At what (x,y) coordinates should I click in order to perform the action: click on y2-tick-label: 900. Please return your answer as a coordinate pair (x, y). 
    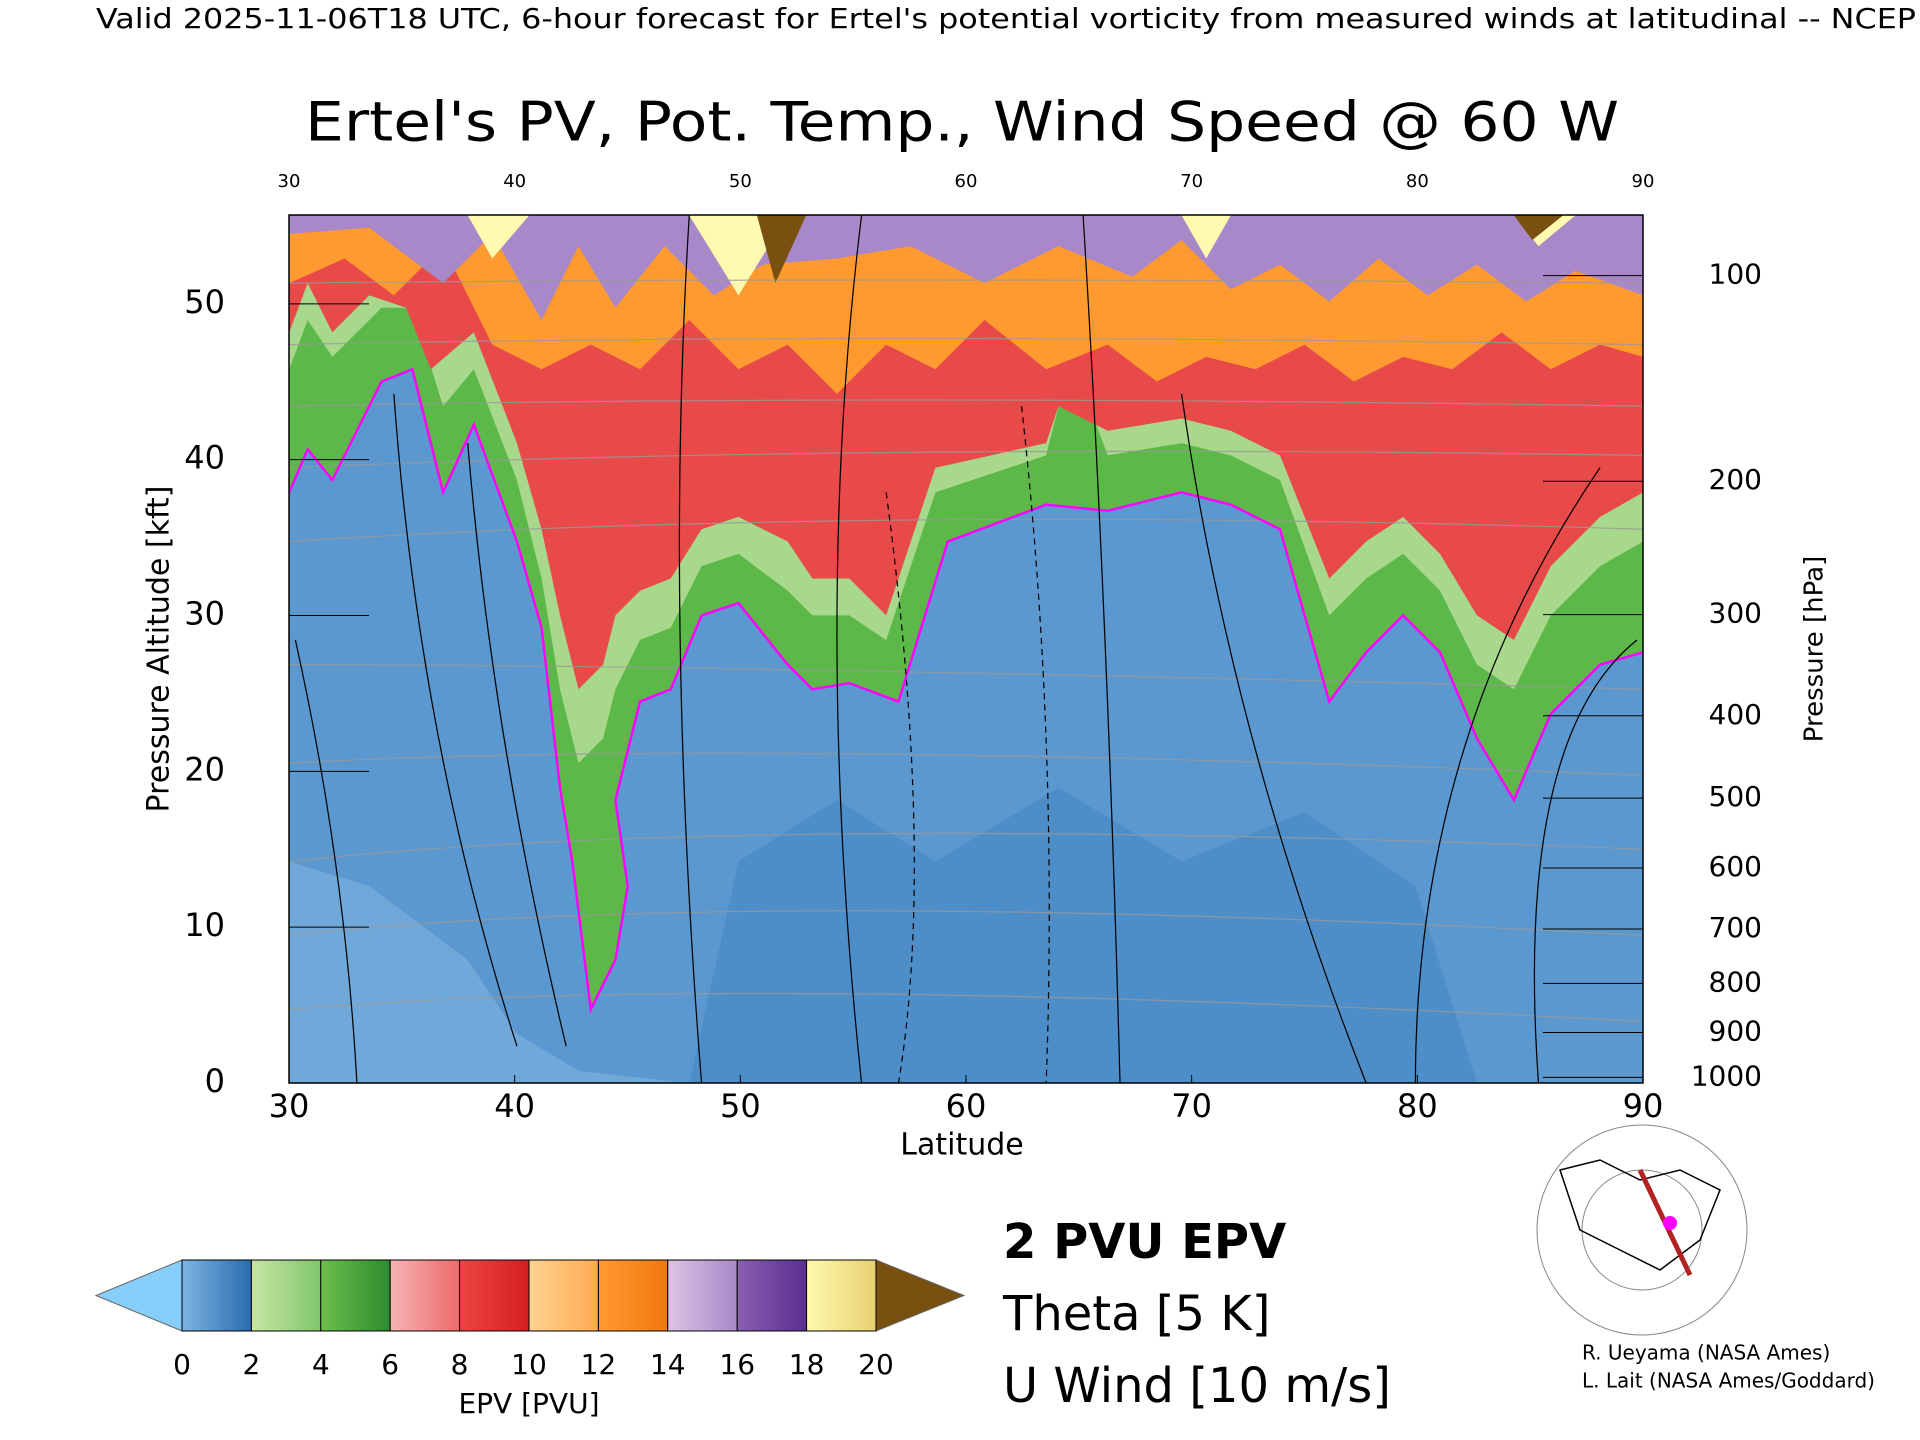
    Looking at the image, I should click on (1735, 1030).